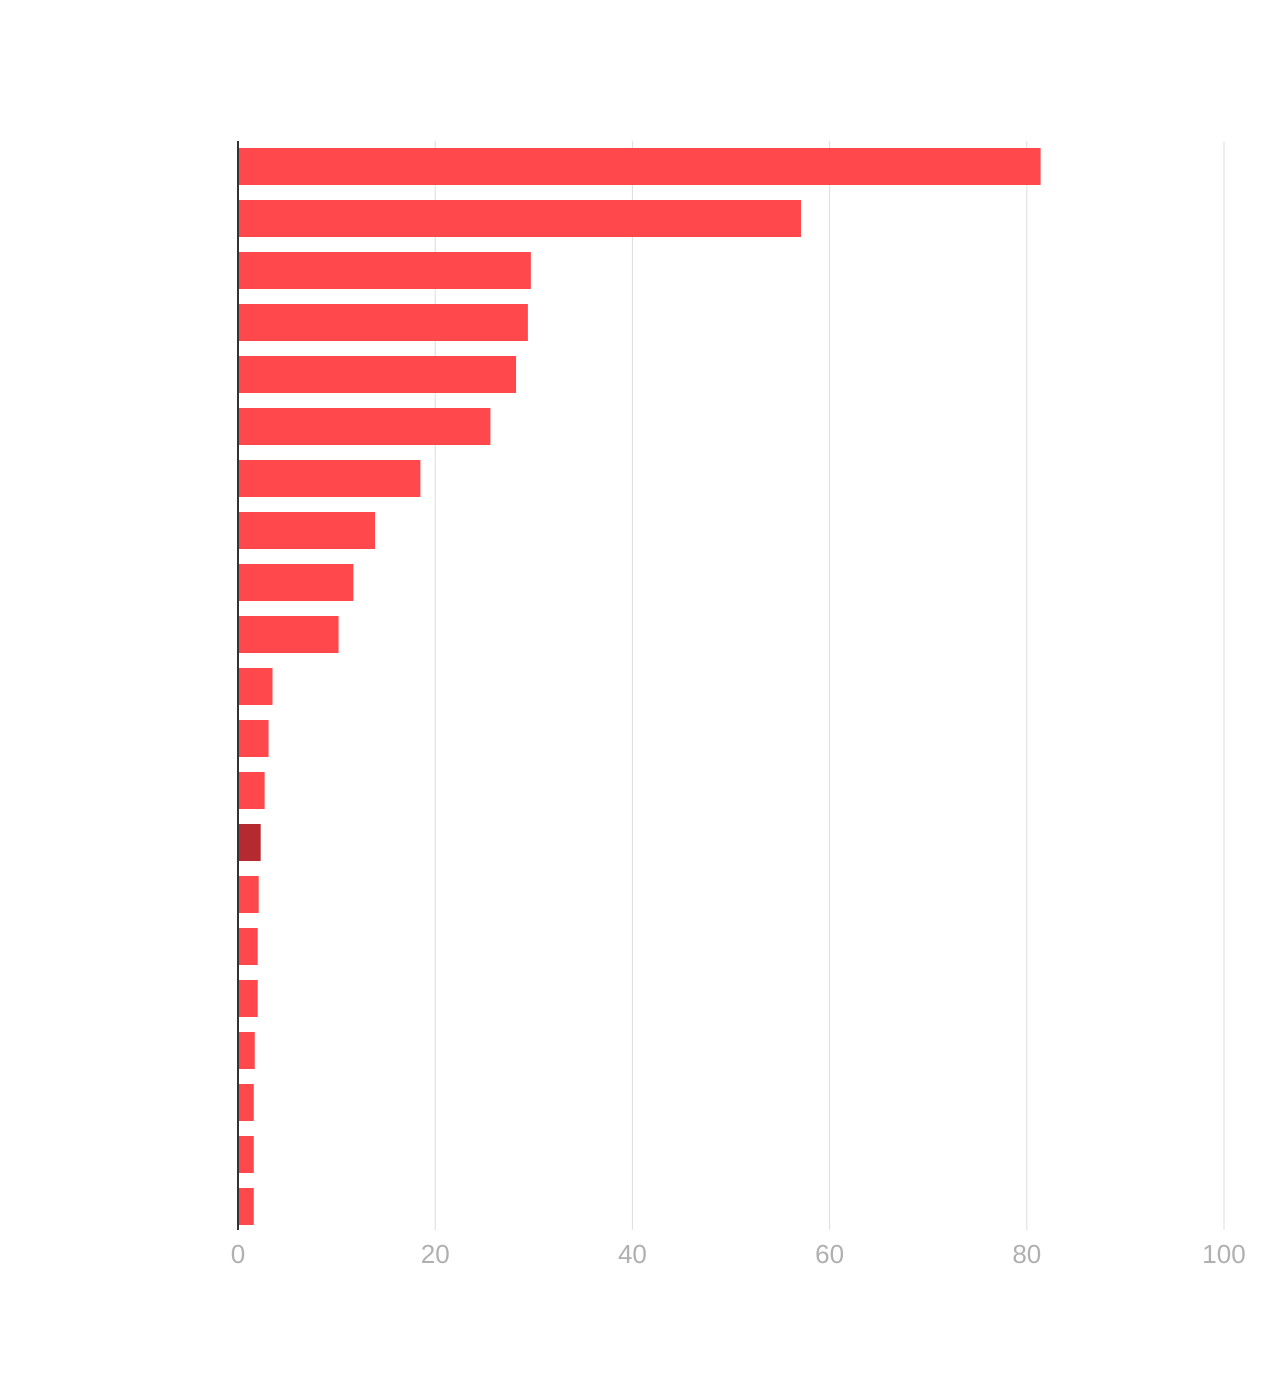 Image resolution: width=1280 pixels, height=1384 pixels. I want to click on x-tick-label-60: 60, so click(829, 1254).